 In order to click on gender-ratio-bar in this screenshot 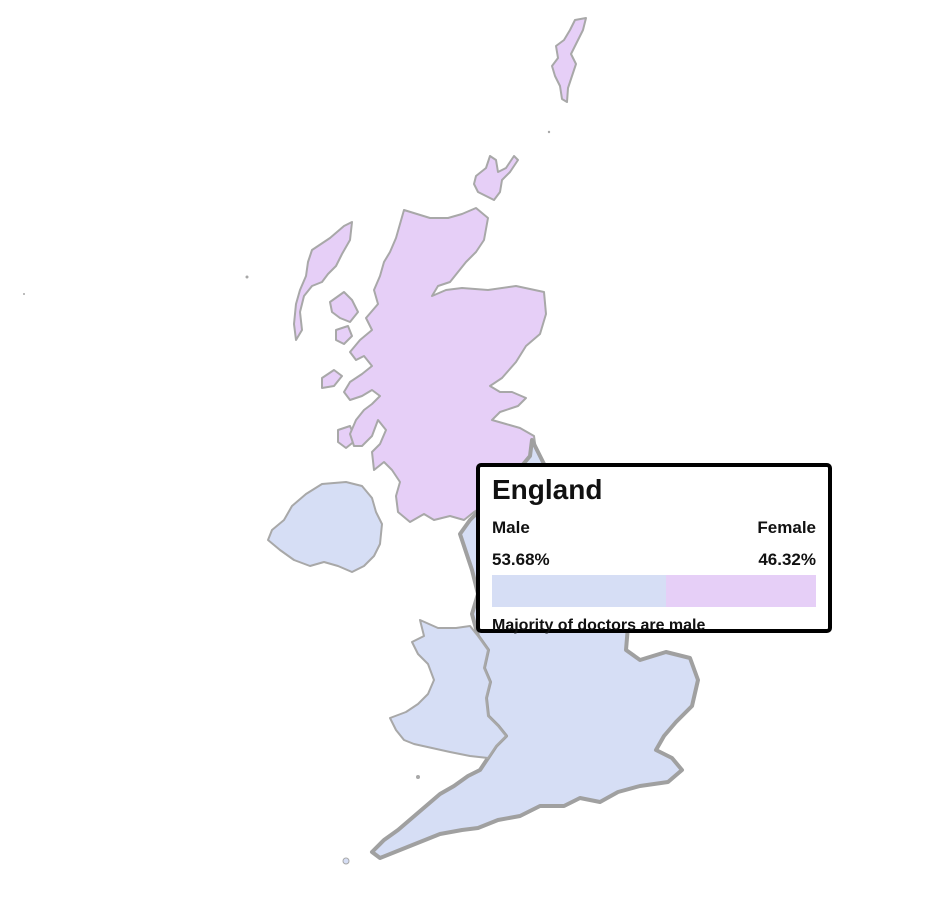, I will do `click(654, 591)`.